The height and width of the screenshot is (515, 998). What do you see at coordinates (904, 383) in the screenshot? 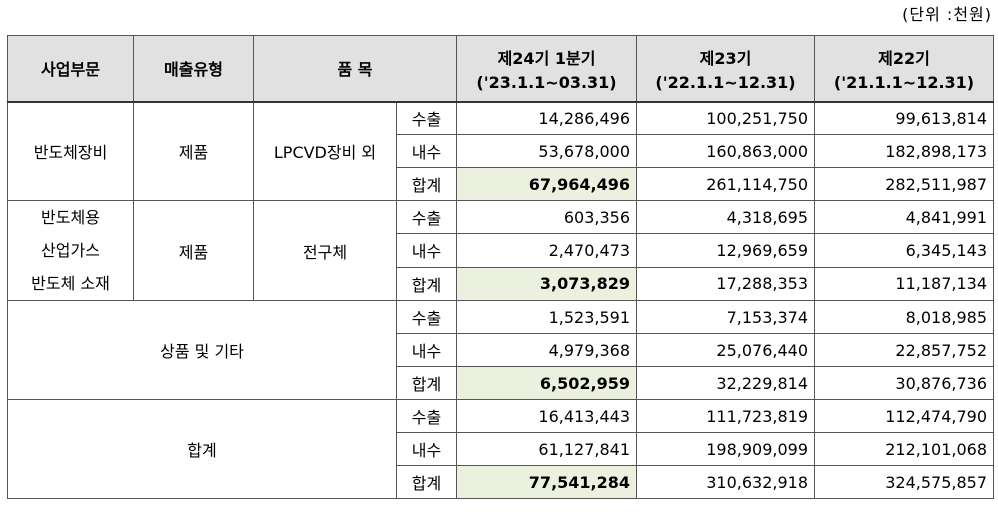
I see `value-cell: 30,876,736` at bounding box center [904, 383].